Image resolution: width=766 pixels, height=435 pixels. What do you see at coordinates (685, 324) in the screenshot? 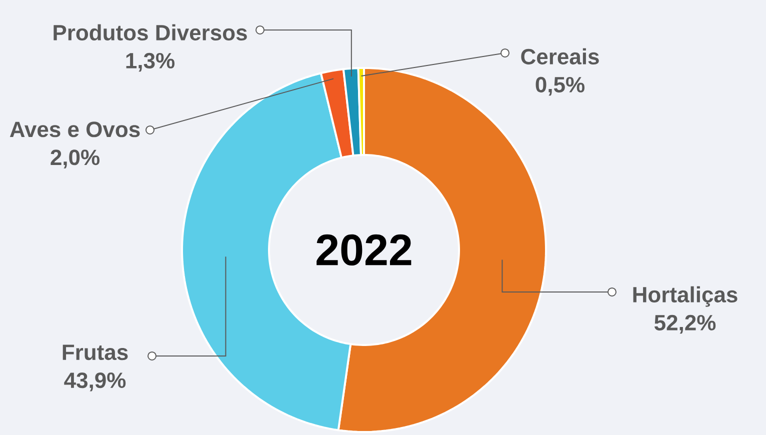
I see `data-label: 52,2%` at bounding box center [685, 324].